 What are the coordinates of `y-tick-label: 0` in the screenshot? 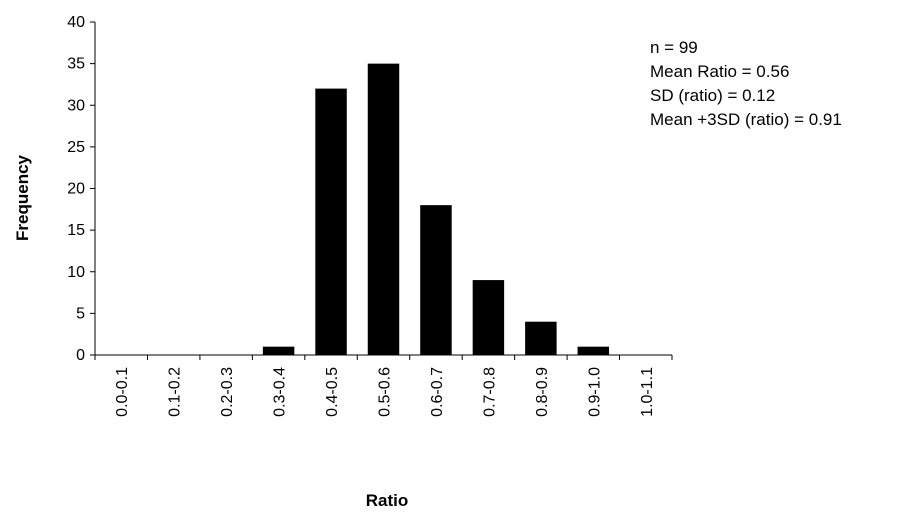 It's located at (80, 355).